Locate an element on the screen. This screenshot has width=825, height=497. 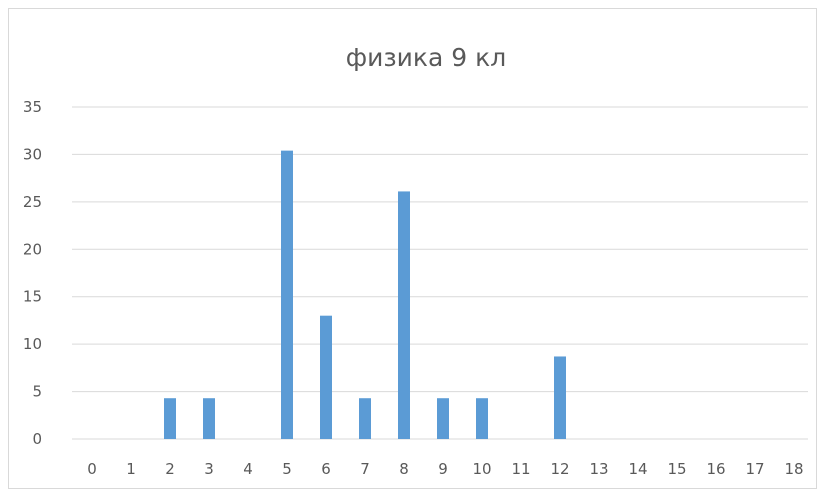
x-tick-label: 6 is located at coordinates (326, 469).